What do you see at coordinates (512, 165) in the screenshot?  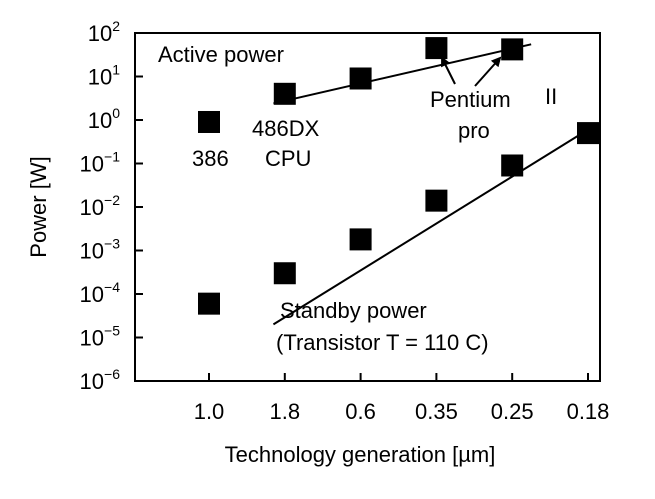 I see `marker-standby-0.25` at bounding box center [512, 165].